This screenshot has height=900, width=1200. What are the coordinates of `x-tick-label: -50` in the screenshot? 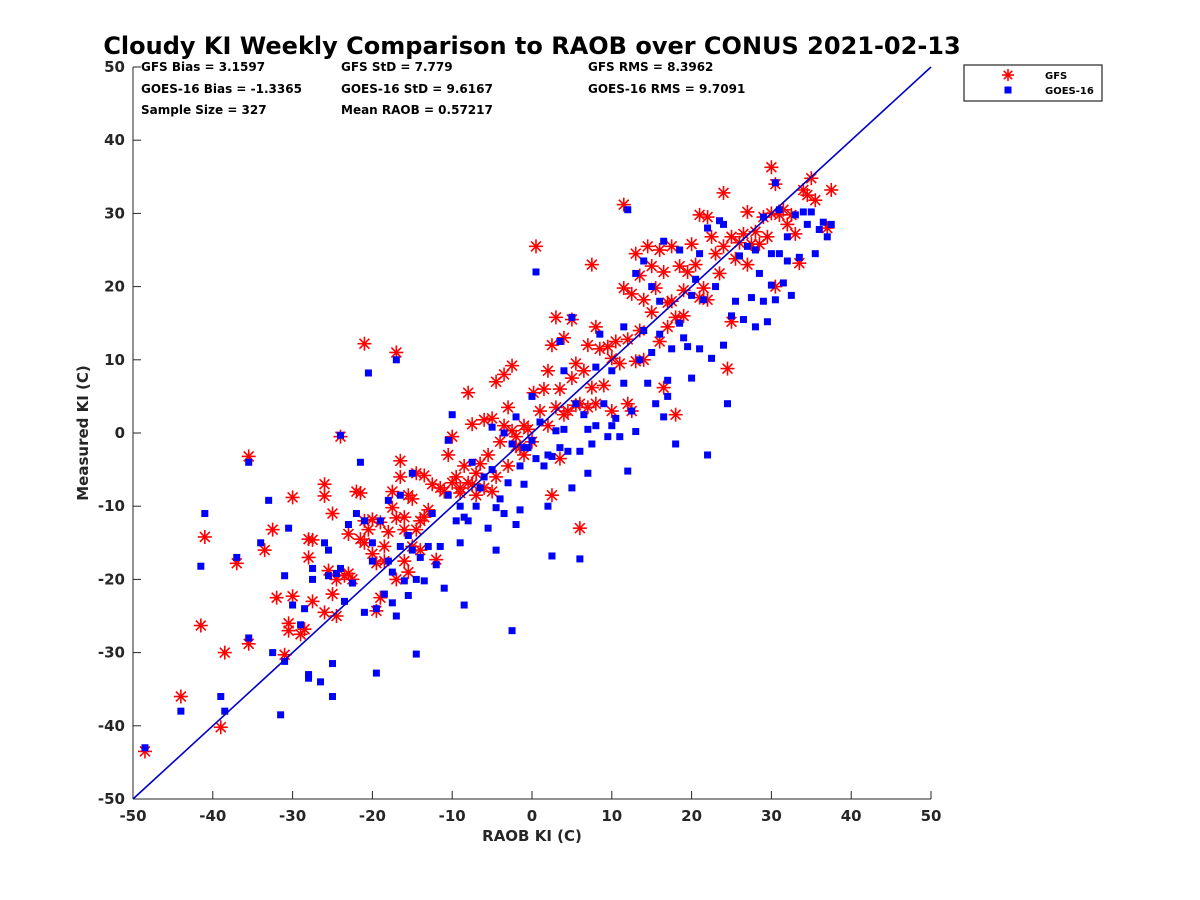 It's located at (132, 816).